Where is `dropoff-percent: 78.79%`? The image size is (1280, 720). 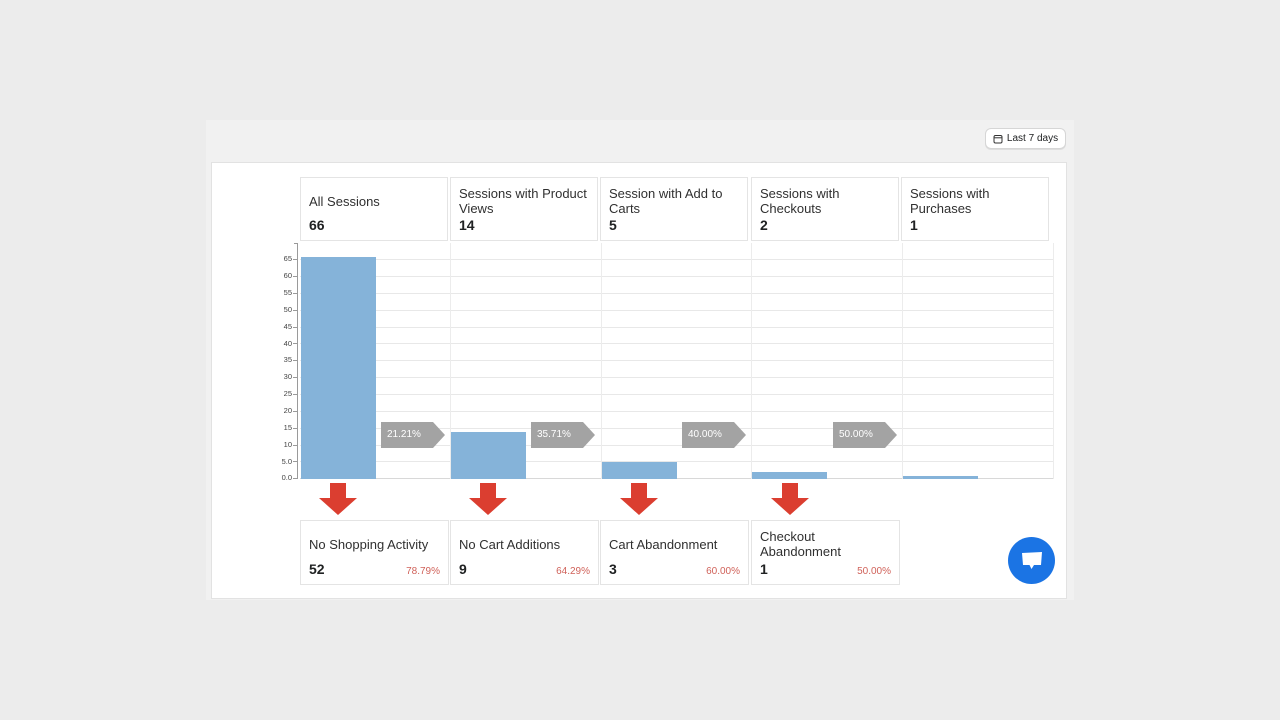
dropoff-percent: 78.79% is located at coordinates (423, 571).